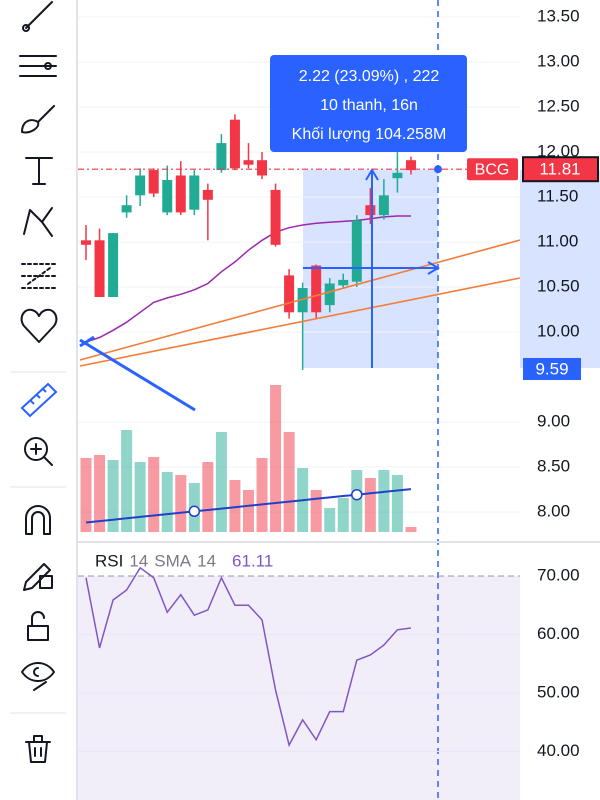  I want to click on y-tick-label: 9.00, so click(553, 421).